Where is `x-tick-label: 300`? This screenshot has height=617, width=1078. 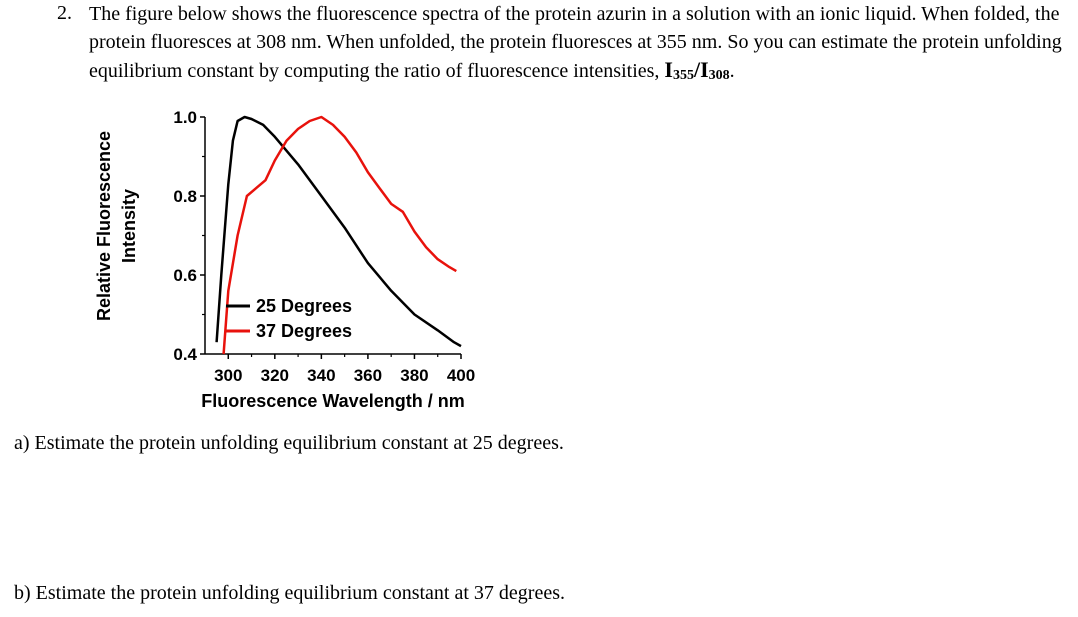 x-tick-label: 300 is located at coordinates (228, 375).